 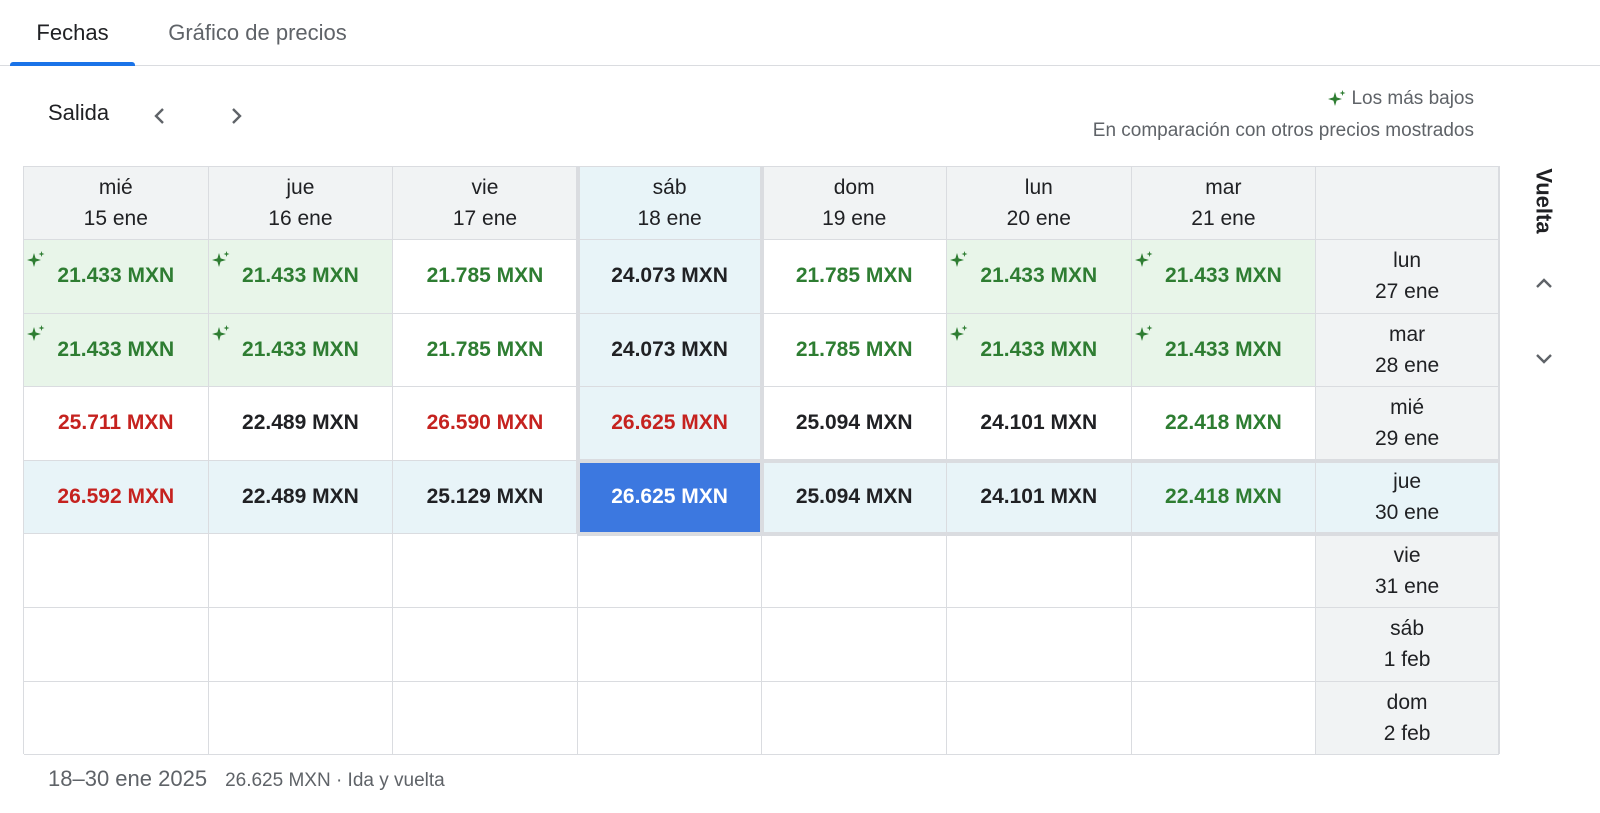 What do you see at coordinates (1412, 98) in the screenshot?
I see `legend-title: Los más bajos` at bounding box center [1412, 98].